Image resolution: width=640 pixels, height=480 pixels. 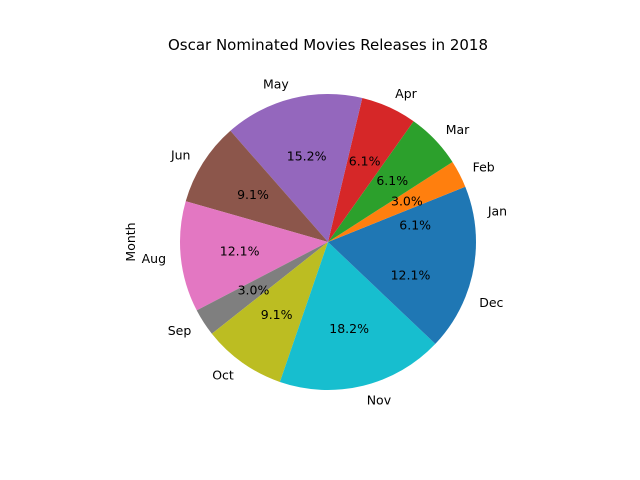 What do you see at coordinates (349, 328) in the screenshot?
I see `percent-label-nov: 18.2%` at bounding box center [349, 328].